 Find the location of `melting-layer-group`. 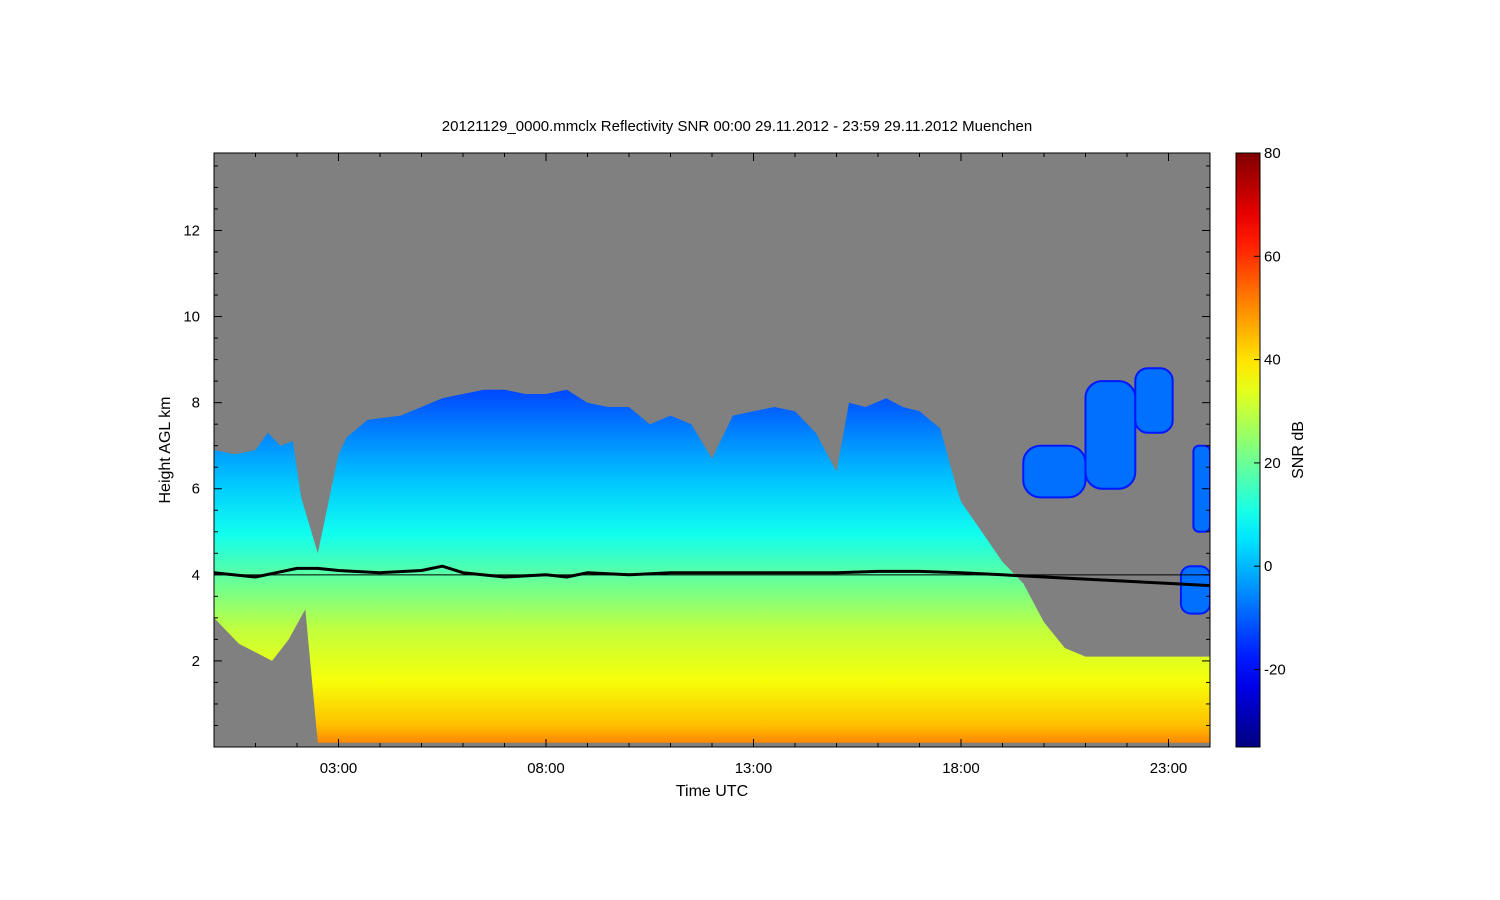

melting-layer-group is located at coordinates (712, 576).